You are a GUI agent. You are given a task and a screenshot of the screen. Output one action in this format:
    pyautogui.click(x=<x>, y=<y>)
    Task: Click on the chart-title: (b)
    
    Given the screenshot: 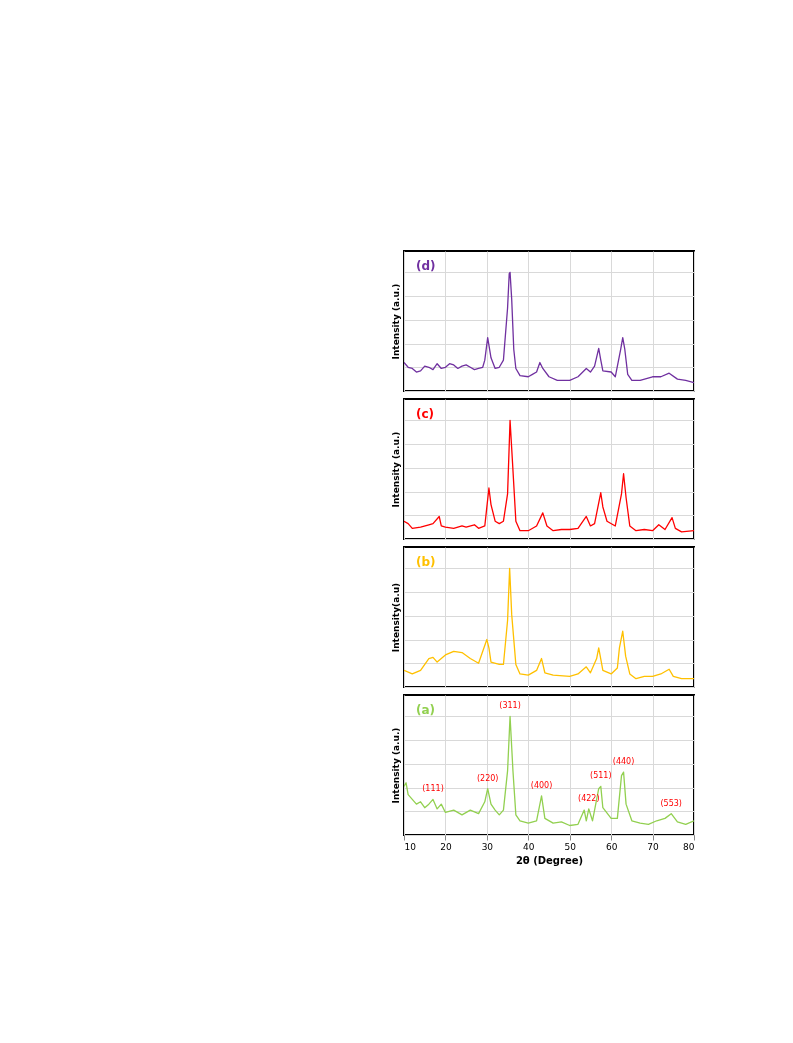 What is the action you would take?
    pyautogui.click(x=426, y=562)
    